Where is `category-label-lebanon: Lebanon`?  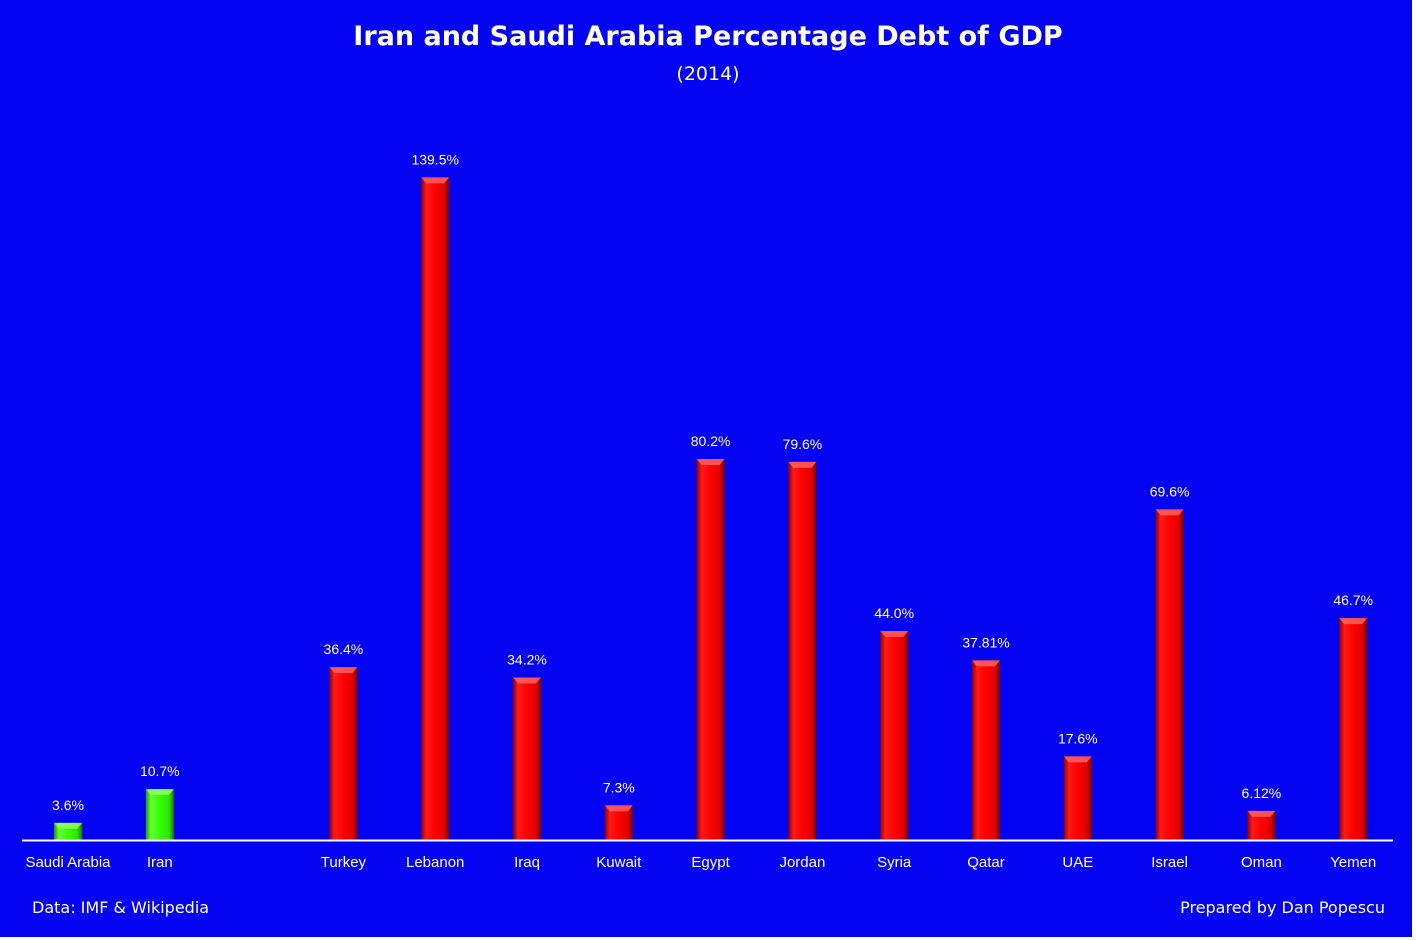 category-label-lebanon: Lebanon is located at coordinates (435, 862).